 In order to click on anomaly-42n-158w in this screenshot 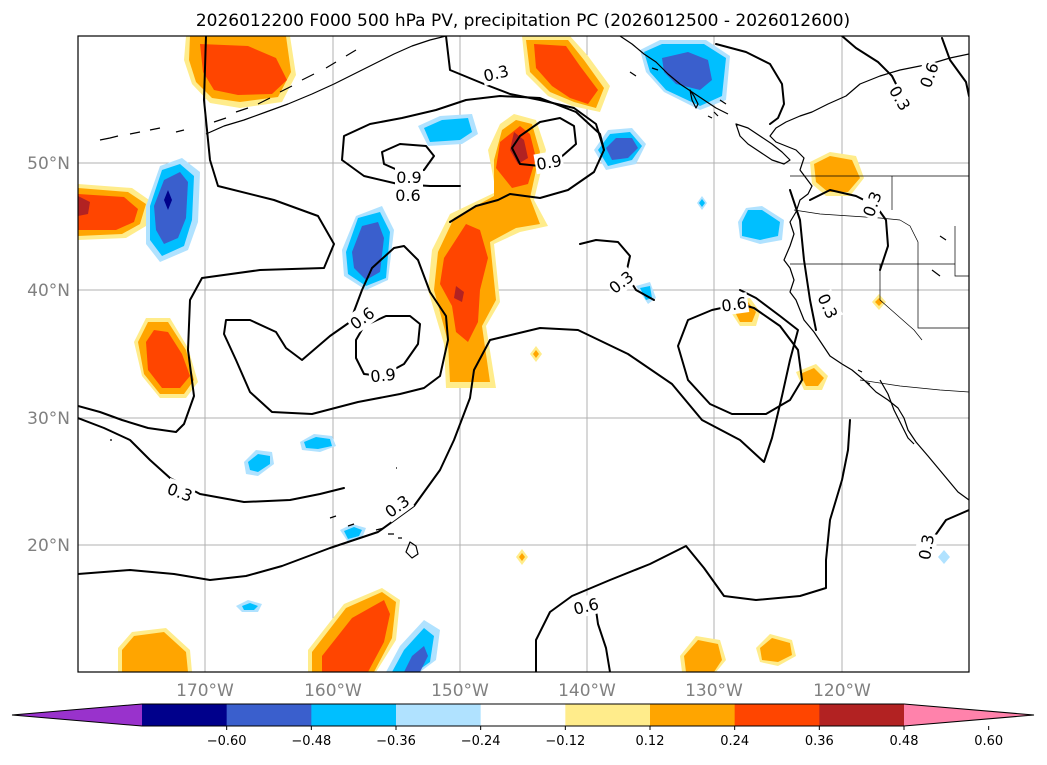, I will do `click(368, 248)`.